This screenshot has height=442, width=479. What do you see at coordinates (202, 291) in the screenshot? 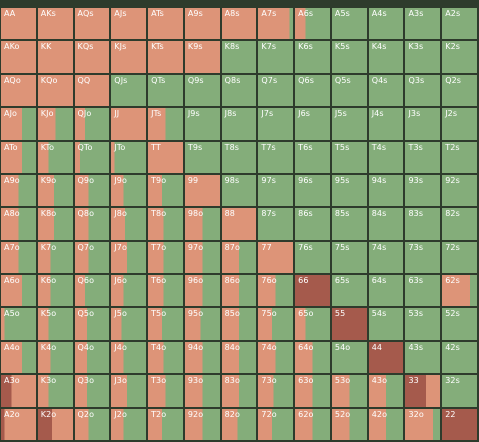
I see `hand-cell-96o: 96o` at bounding box center [202, 291].